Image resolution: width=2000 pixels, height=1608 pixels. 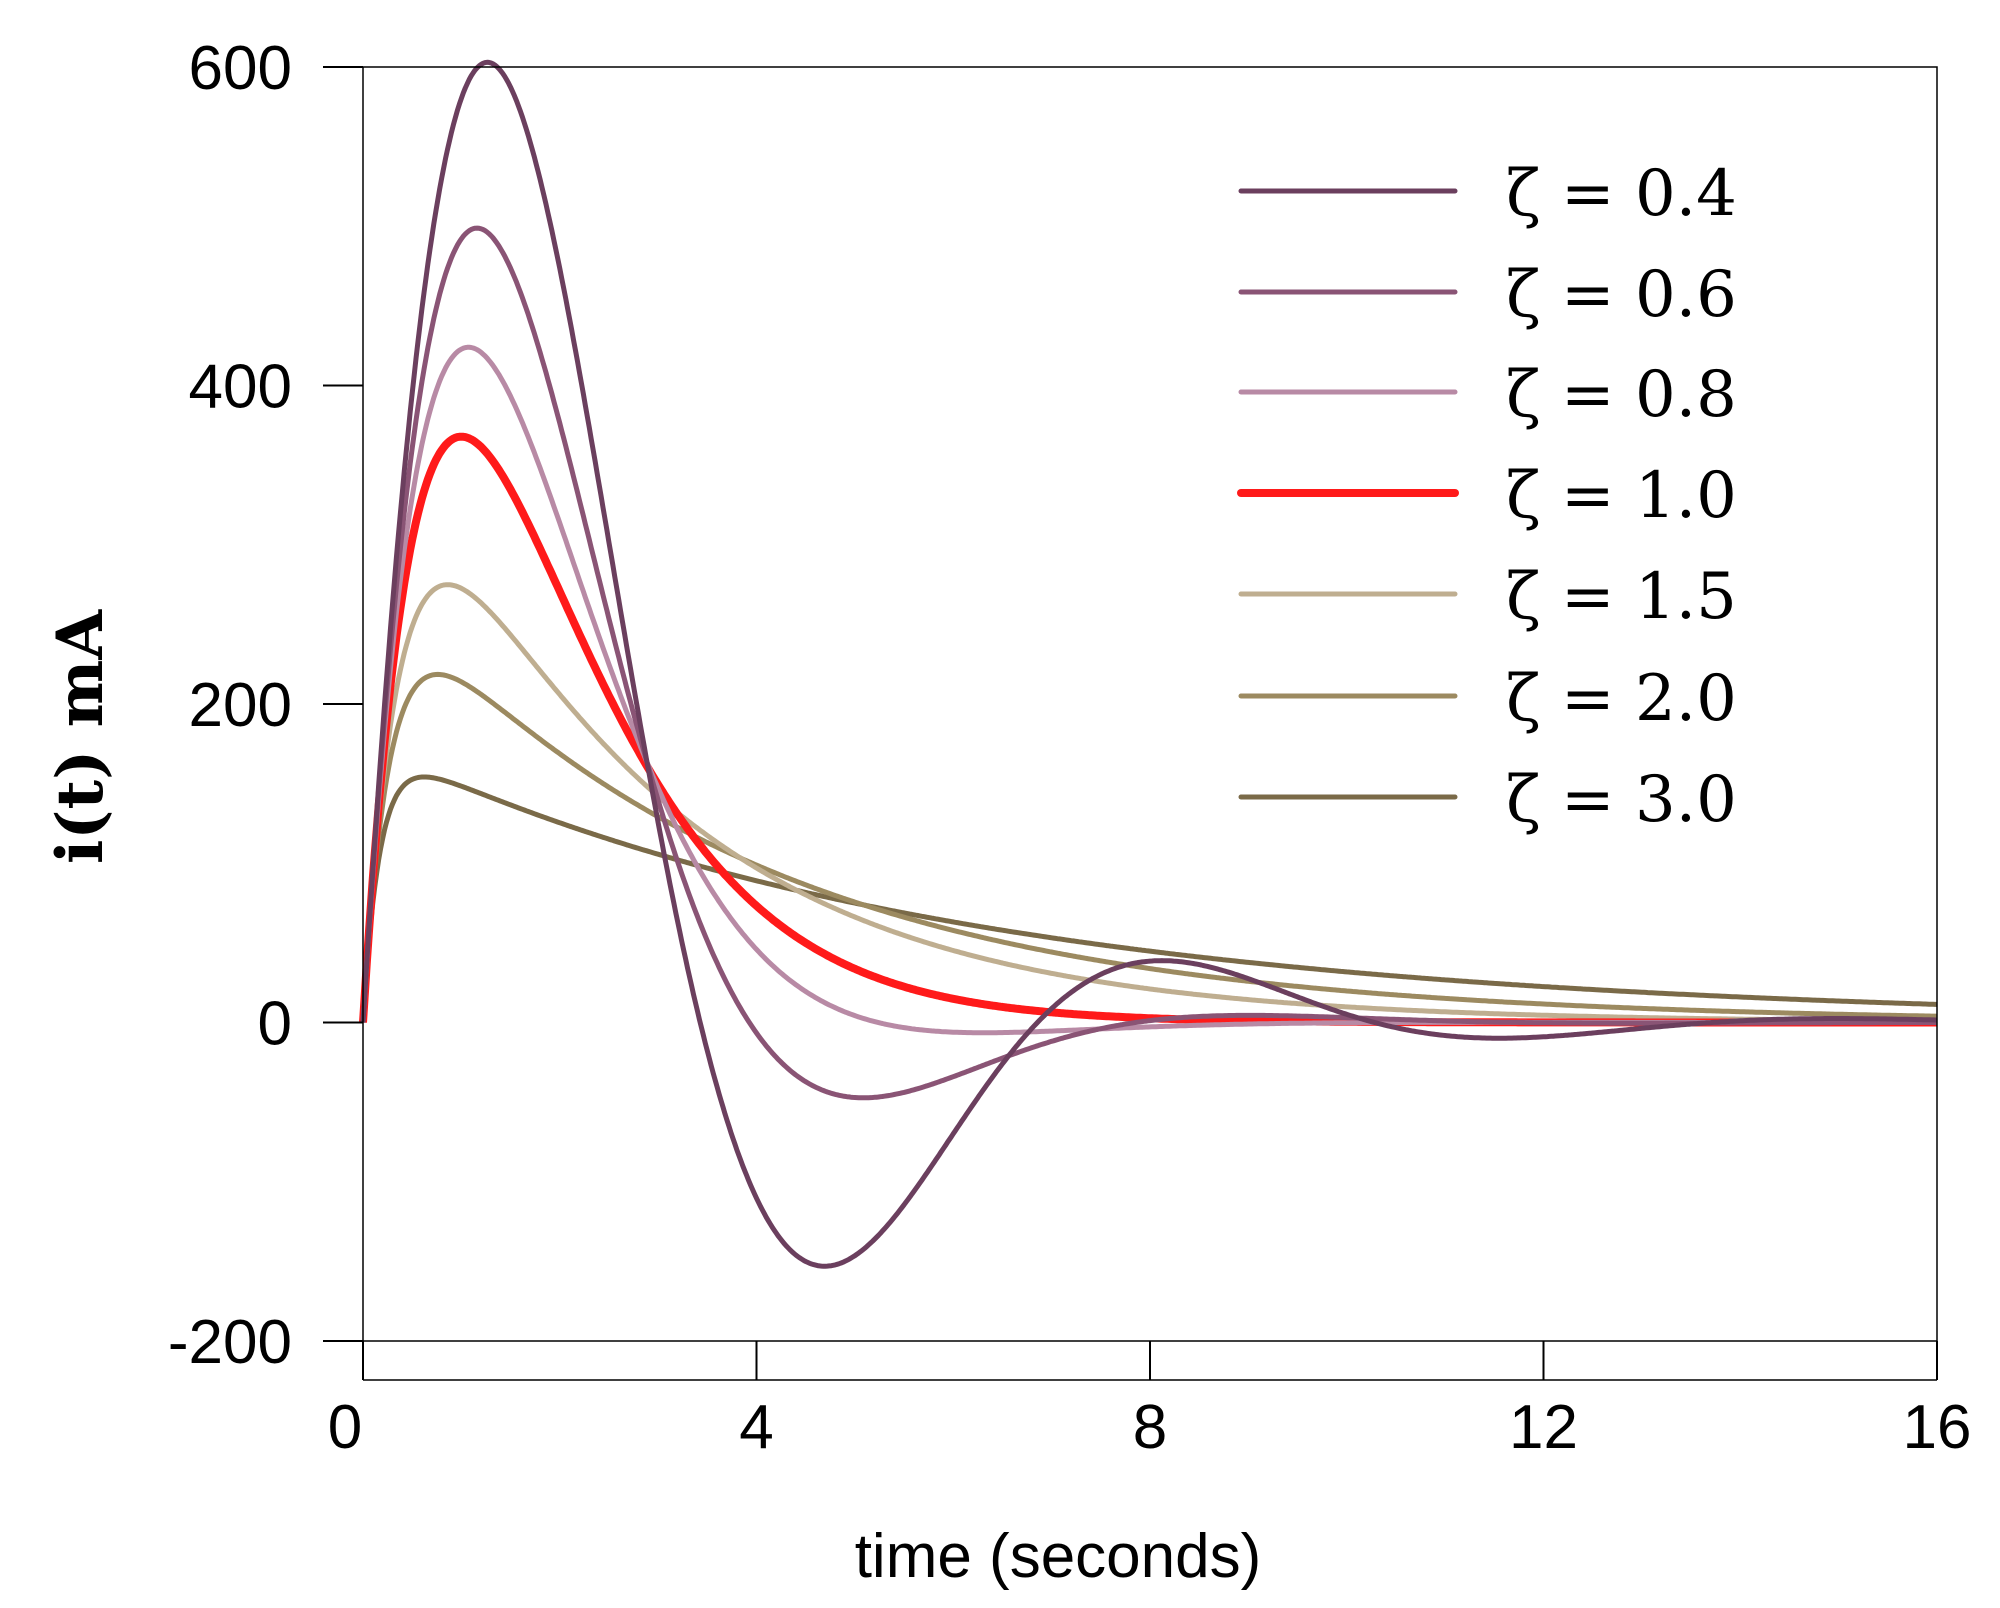 I want to click on y-tick-label: 600, so click(x=240, y=68).